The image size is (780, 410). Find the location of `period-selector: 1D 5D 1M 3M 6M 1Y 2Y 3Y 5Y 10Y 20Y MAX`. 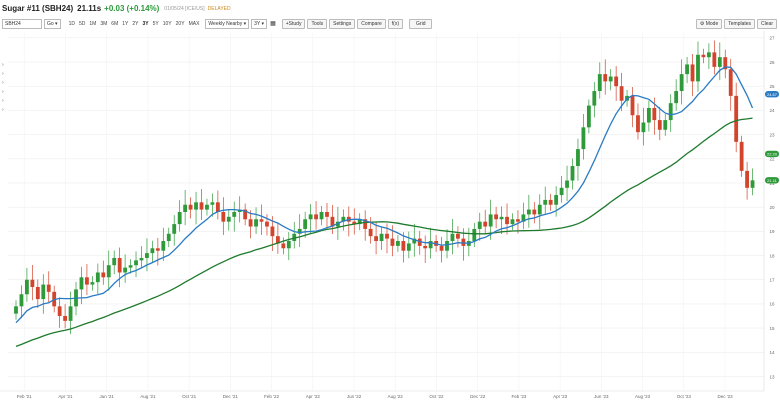

period-selector: 1D 5D 1M 3M 6M 1Y 2Y 3Y 5Y 10Y 20Y MAX is located at coordinates (132, 24).